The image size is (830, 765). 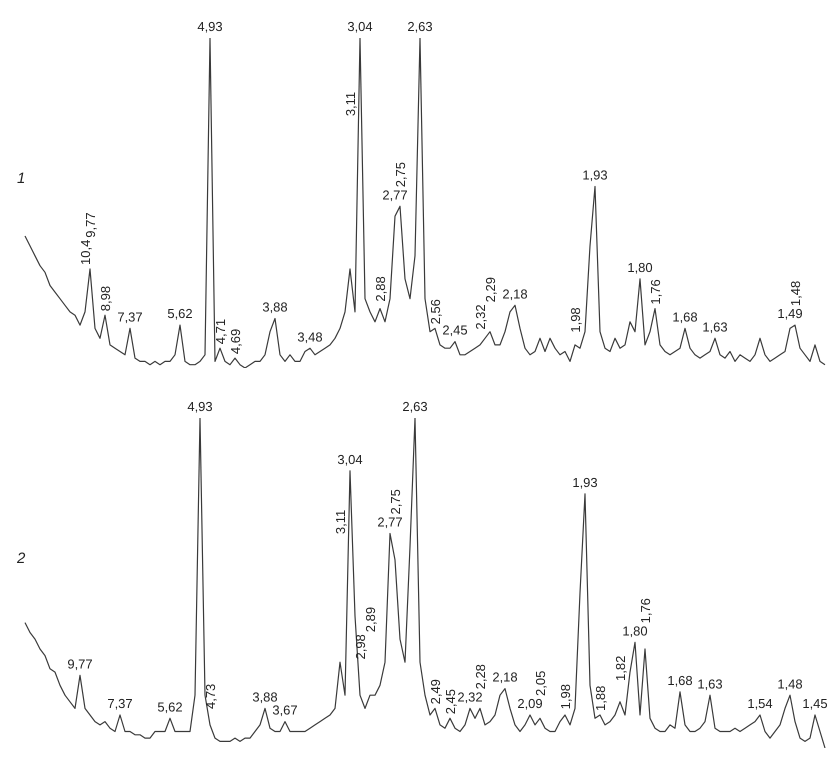 I want to click on x-tick-label: 2,89, so click(x=370, y=619).